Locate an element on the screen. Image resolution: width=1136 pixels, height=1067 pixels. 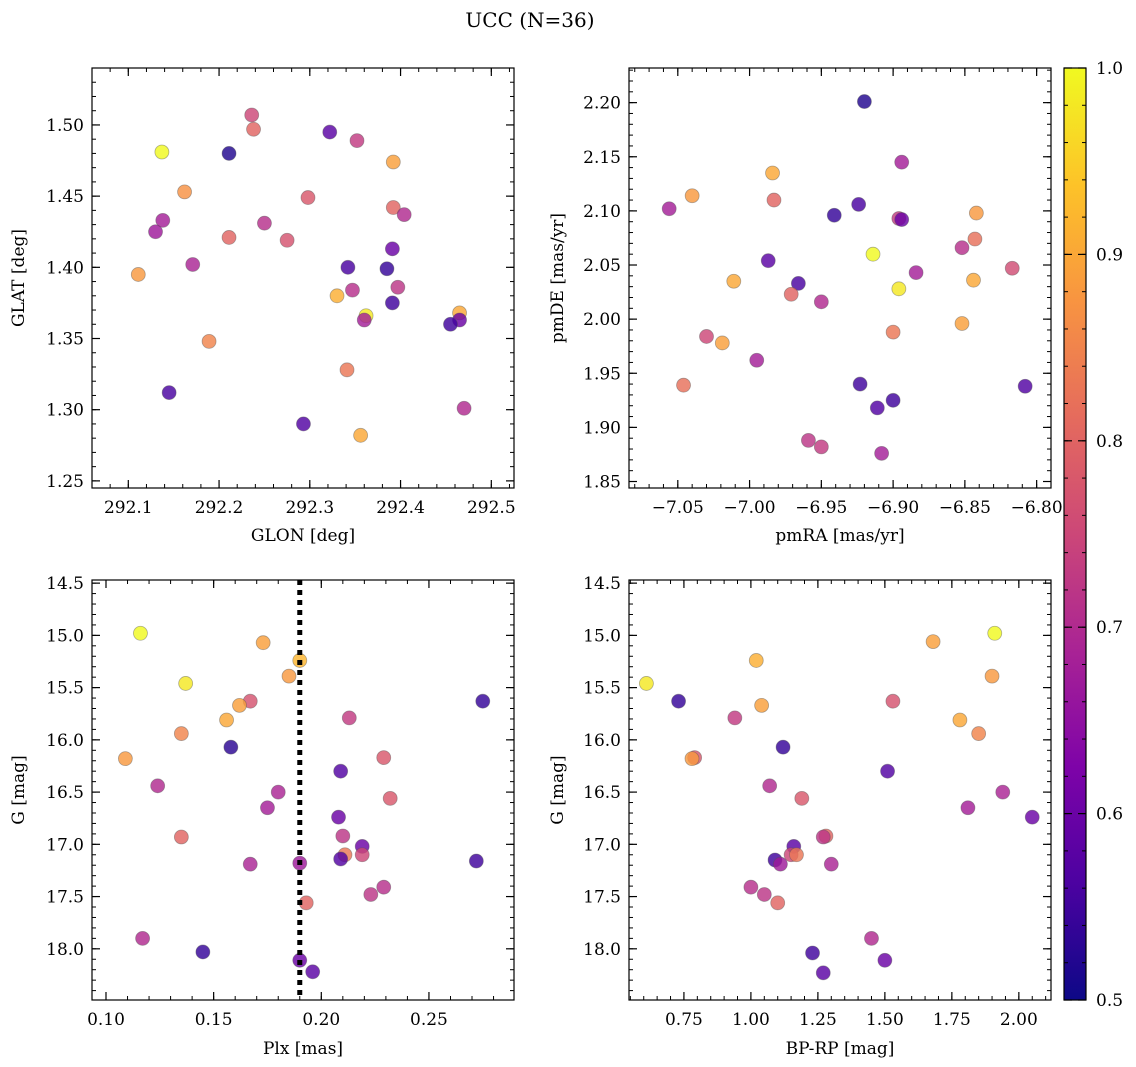
y-tick-label: 15.5 is located at coordinates (602, 689).